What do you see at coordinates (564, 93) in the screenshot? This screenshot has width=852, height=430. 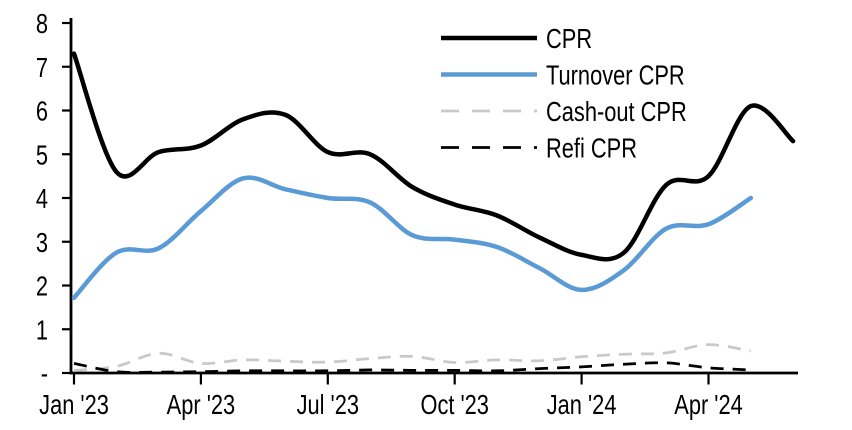 I see `legend: CPR Turnover CPR Cash-out CPR Refi CPR` at bounding box center [564, 93].